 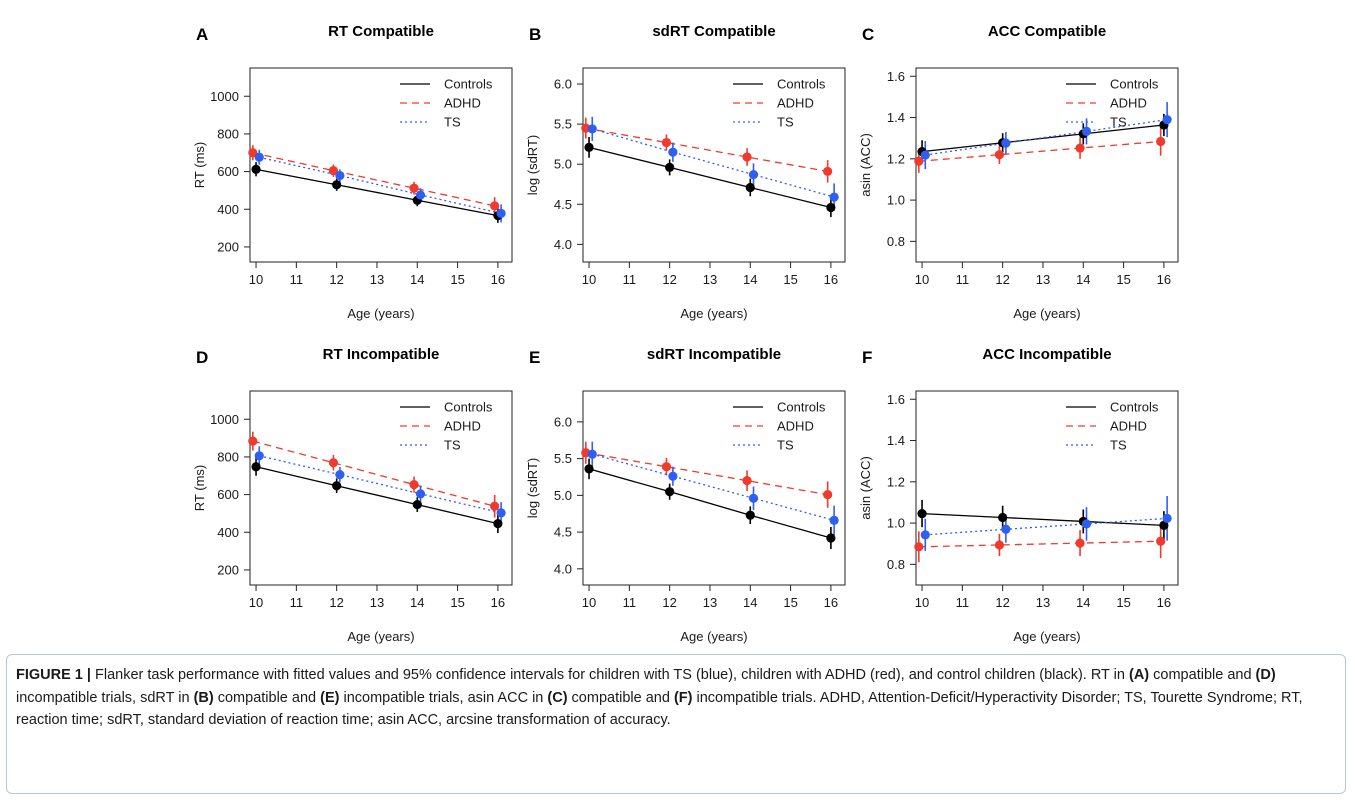 What do you see at coordinates (868, 34) in the screenshot?
I see `panel-letter: C` at bounding box center [868, 34].